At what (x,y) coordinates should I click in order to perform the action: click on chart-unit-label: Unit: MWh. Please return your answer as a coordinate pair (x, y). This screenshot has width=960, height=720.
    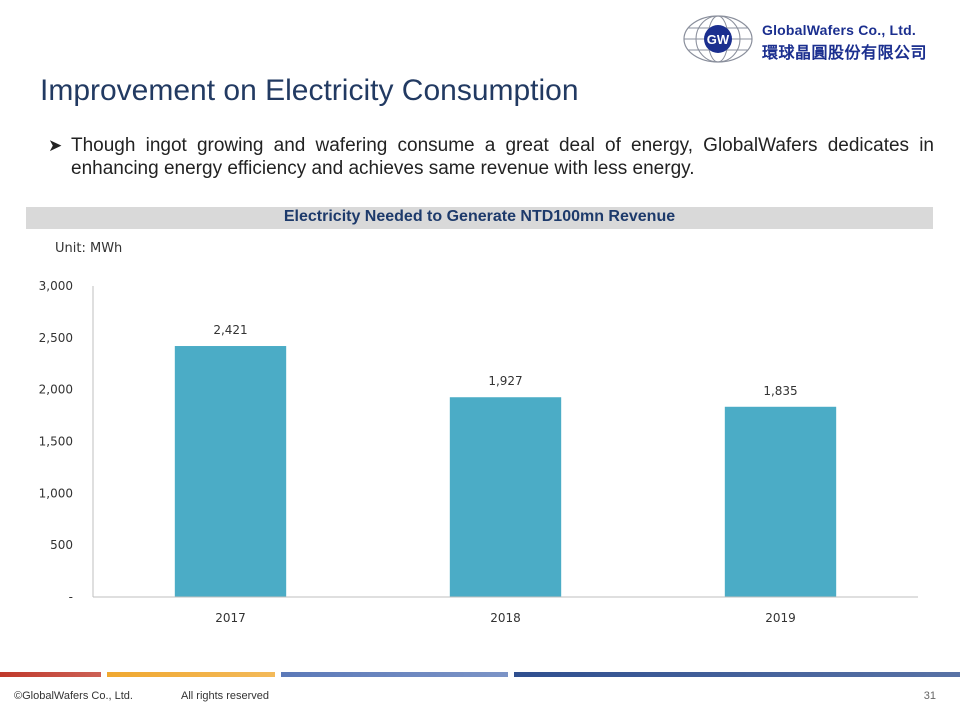
    Looking at the image, I should click on (89, 248).